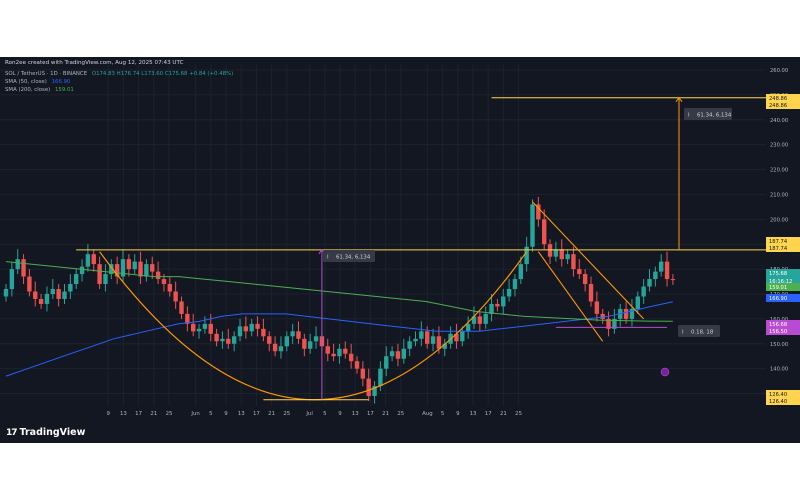  What do you see at coordinates (702, 332) in the screenshot?
I see `flag-measure-label: 0.18, 18` at bounding box center [702, 332].